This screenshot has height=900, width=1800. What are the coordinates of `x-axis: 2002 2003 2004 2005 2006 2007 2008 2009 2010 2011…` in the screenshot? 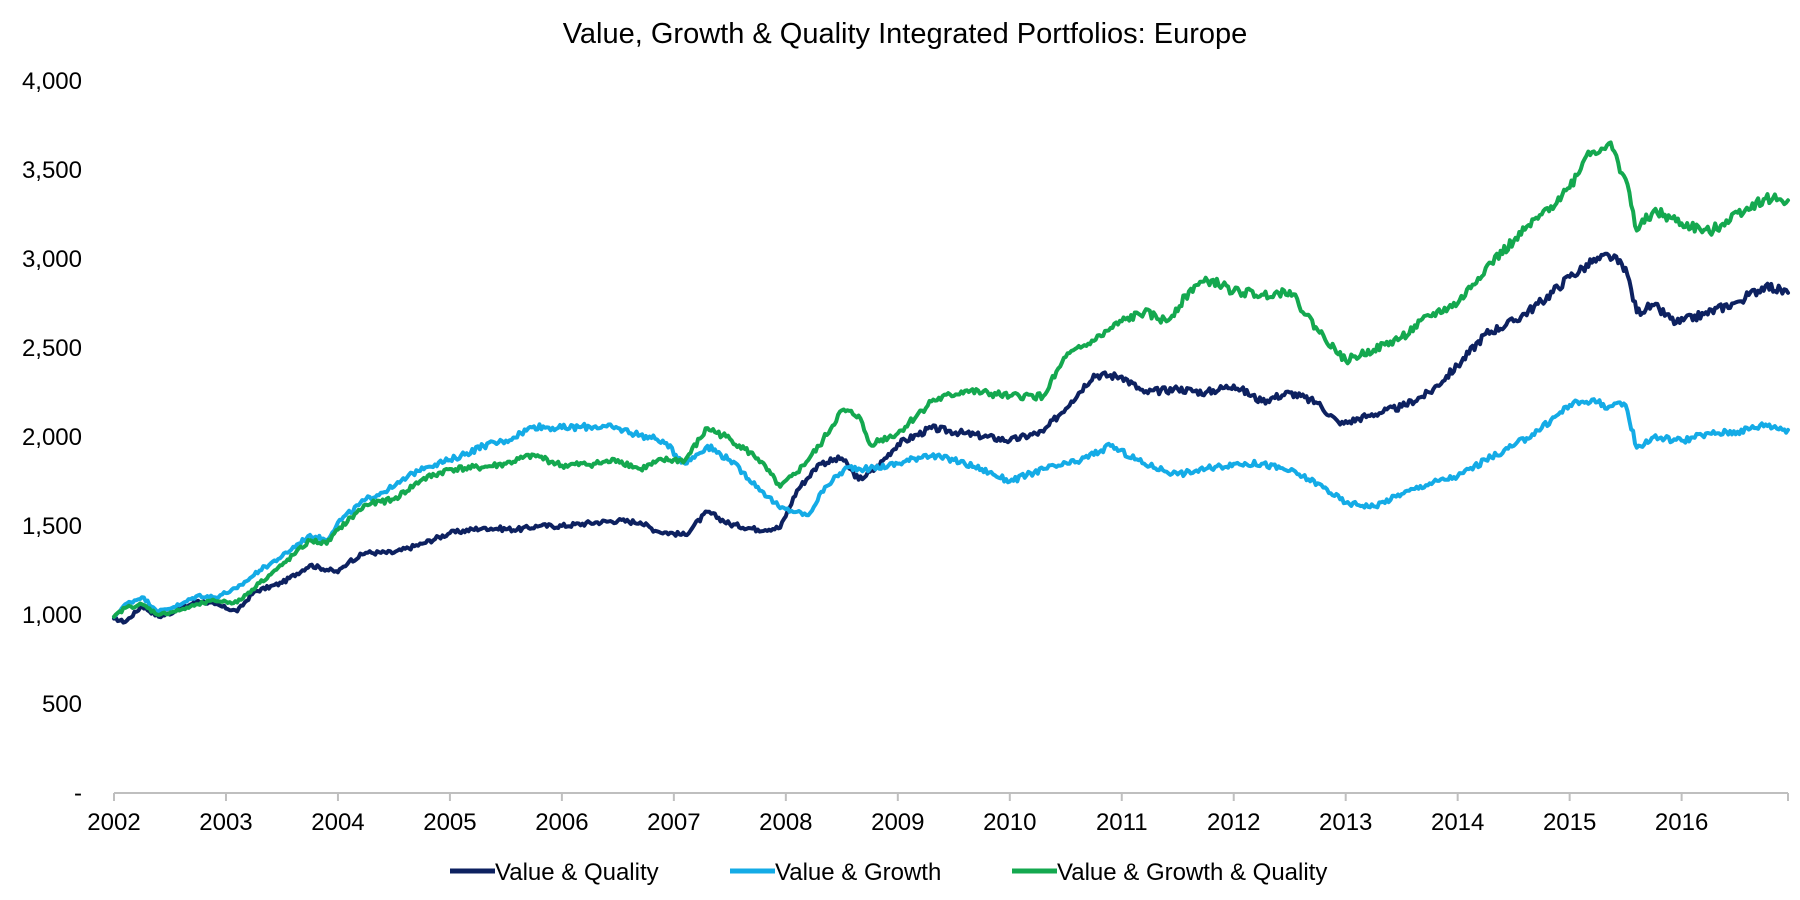 It's located at (938, 814).